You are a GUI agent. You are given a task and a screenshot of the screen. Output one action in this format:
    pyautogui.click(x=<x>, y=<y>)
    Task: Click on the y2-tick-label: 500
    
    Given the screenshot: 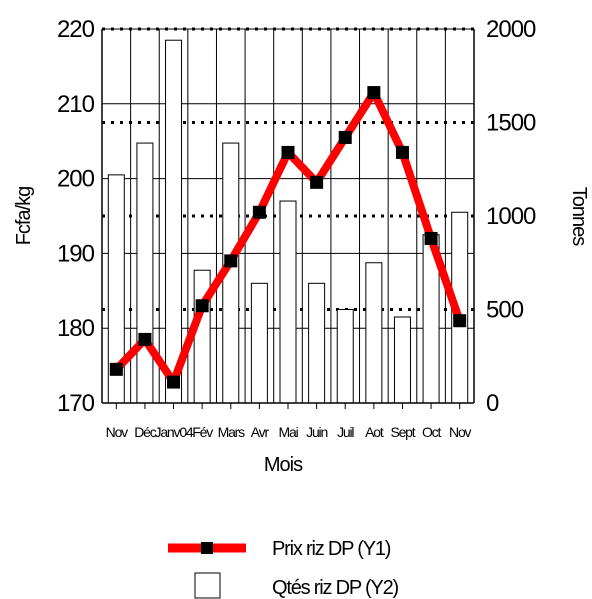 What is the action you would take?
    pyautogui.click(x=505, y=310)
    